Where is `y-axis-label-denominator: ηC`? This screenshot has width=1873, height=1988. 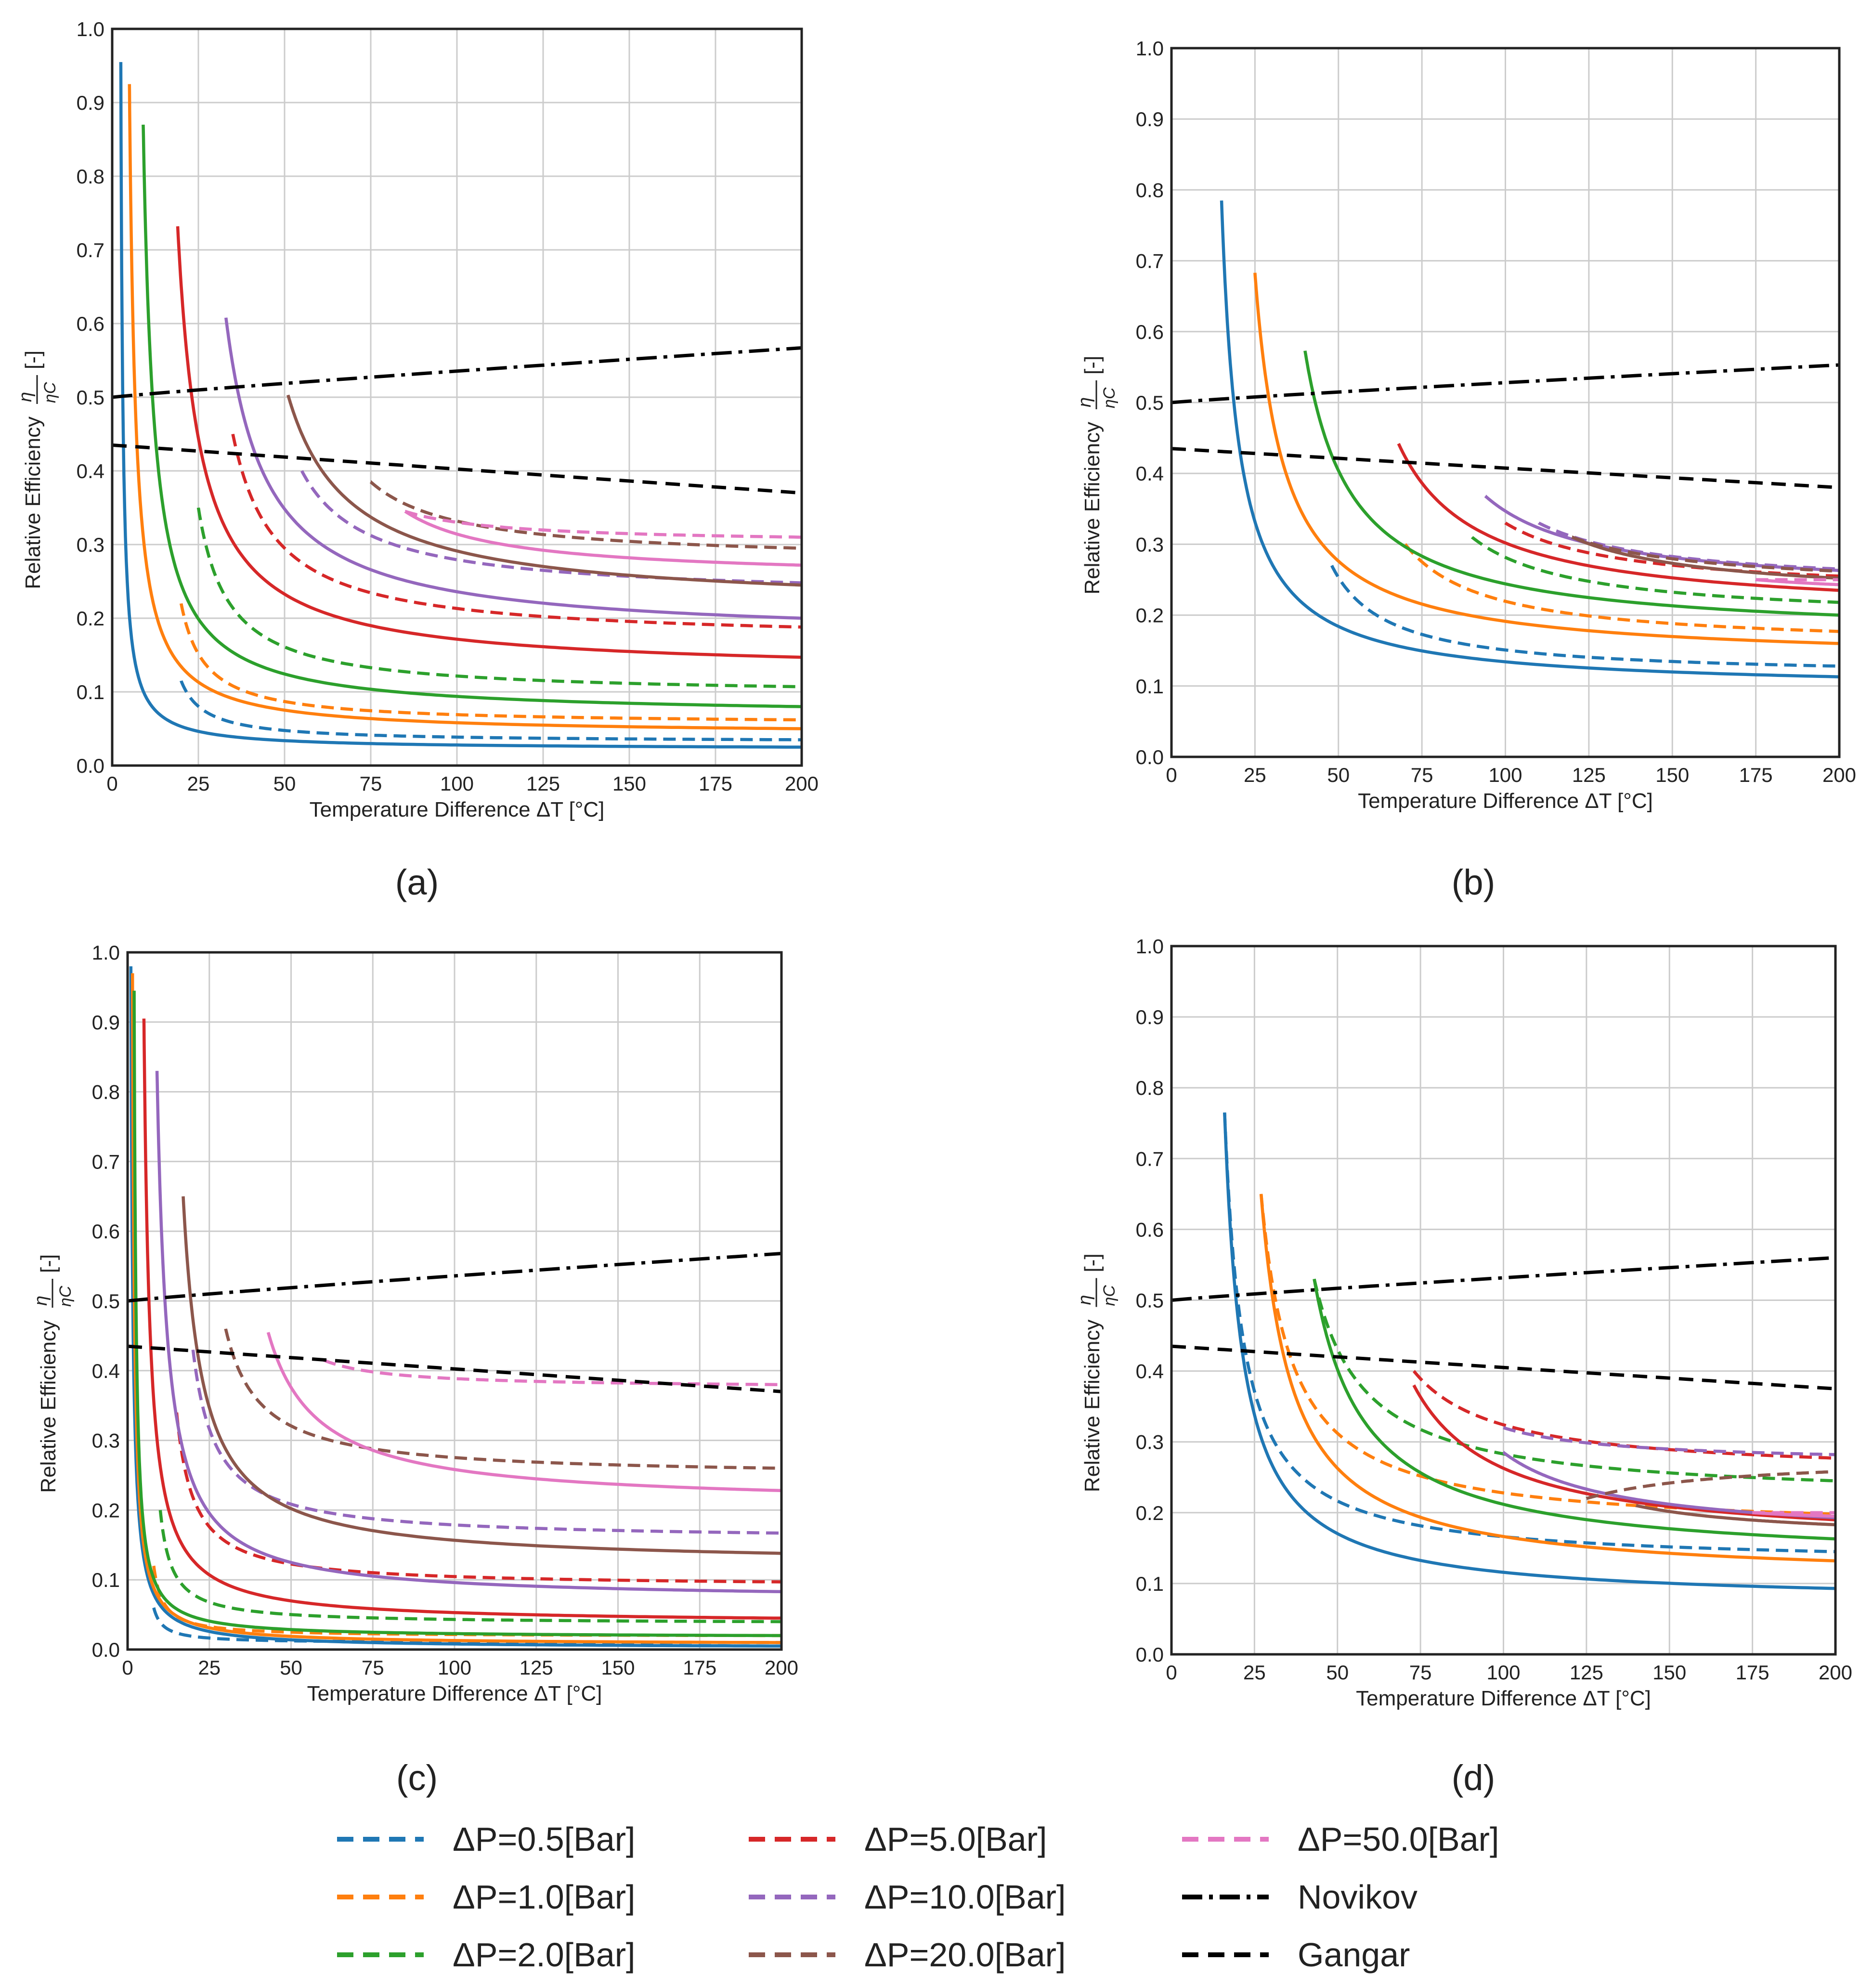 y-axis-label-denominator: ηC is located at coordinates (1109, 397).